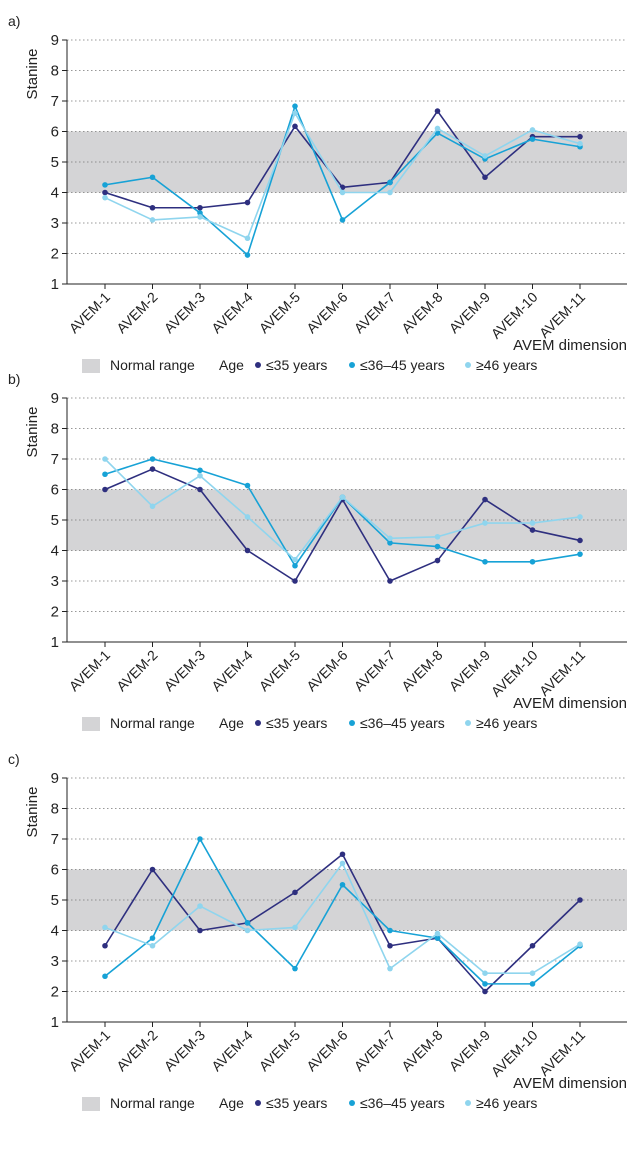 The height and width of the screenshot is (1169, 640). Describe the element at coordinates (514, 315) in the screenshot. I see `x-tick-label: AVEM-10` at that location.